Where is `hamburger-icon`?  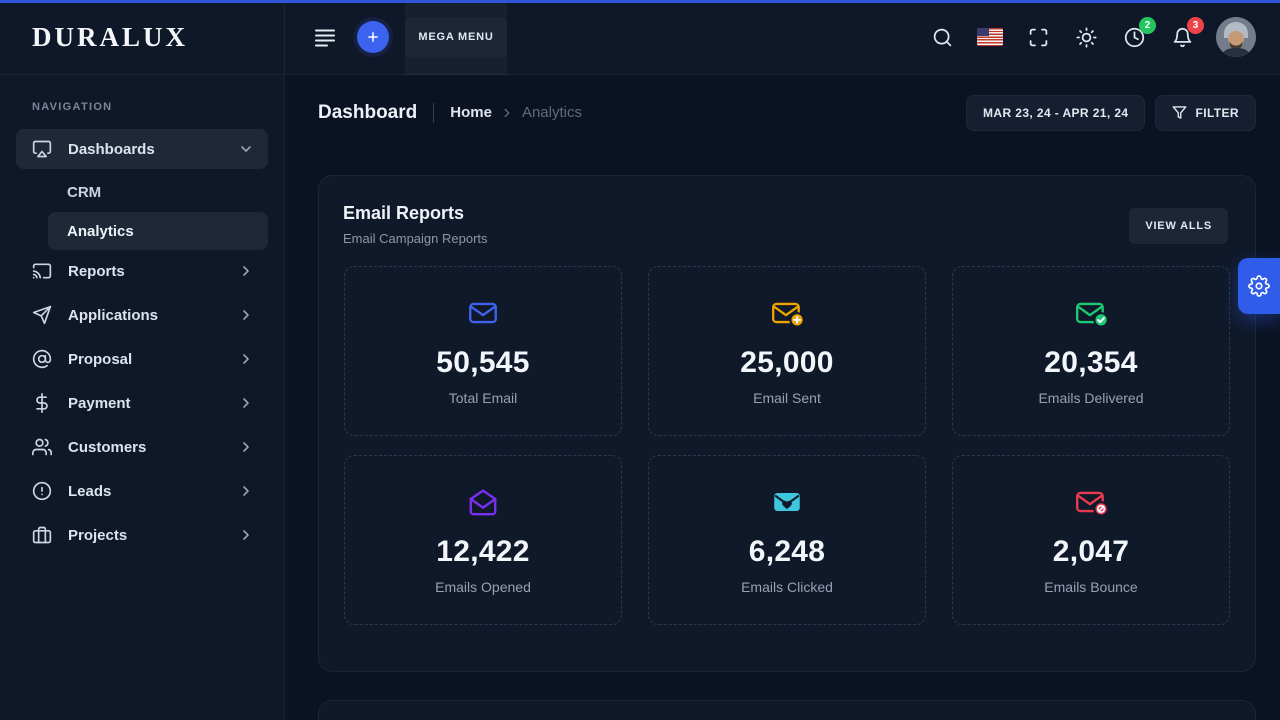
hamburger-icon is located at coordinates (325, 38).